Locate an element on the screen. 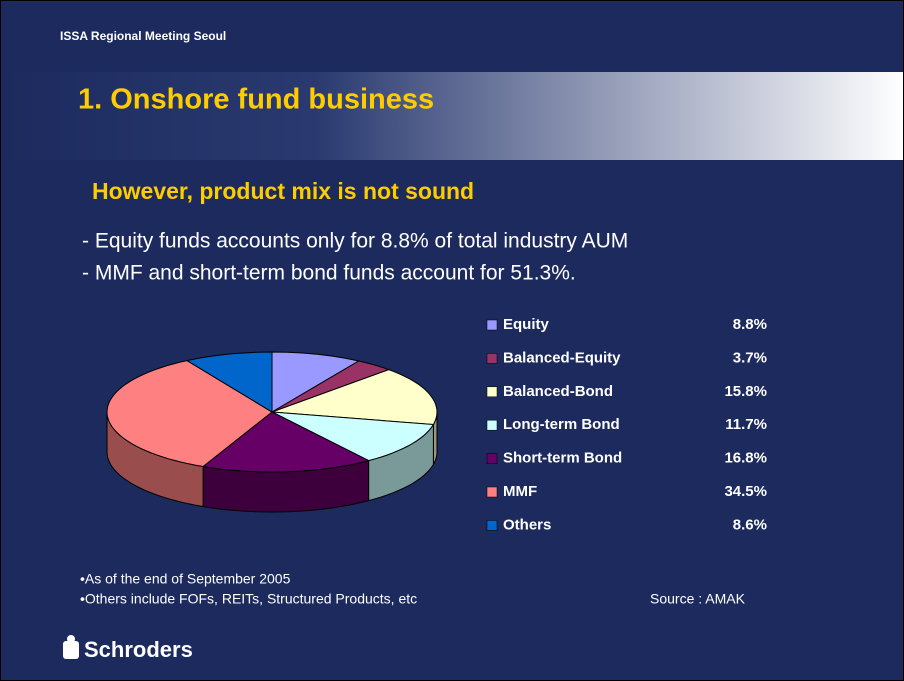 Image resolution: width=904 pixels, height=681 pixels. source: Source : AMAK is located at coordinates (698, 599).